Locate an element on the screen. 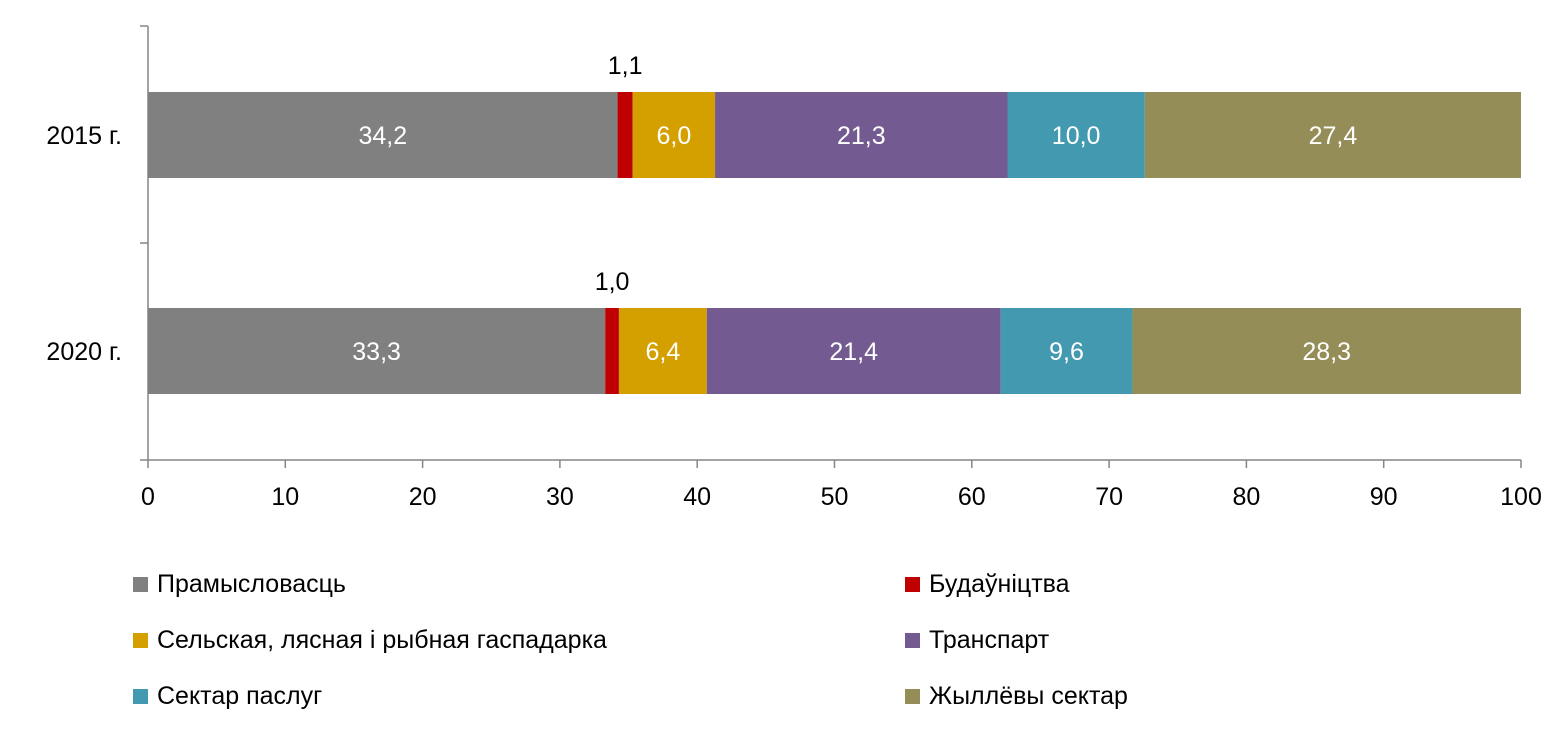 The image size is (1566, 739). data-label: 21,4 is located at coordinates (853, 352).